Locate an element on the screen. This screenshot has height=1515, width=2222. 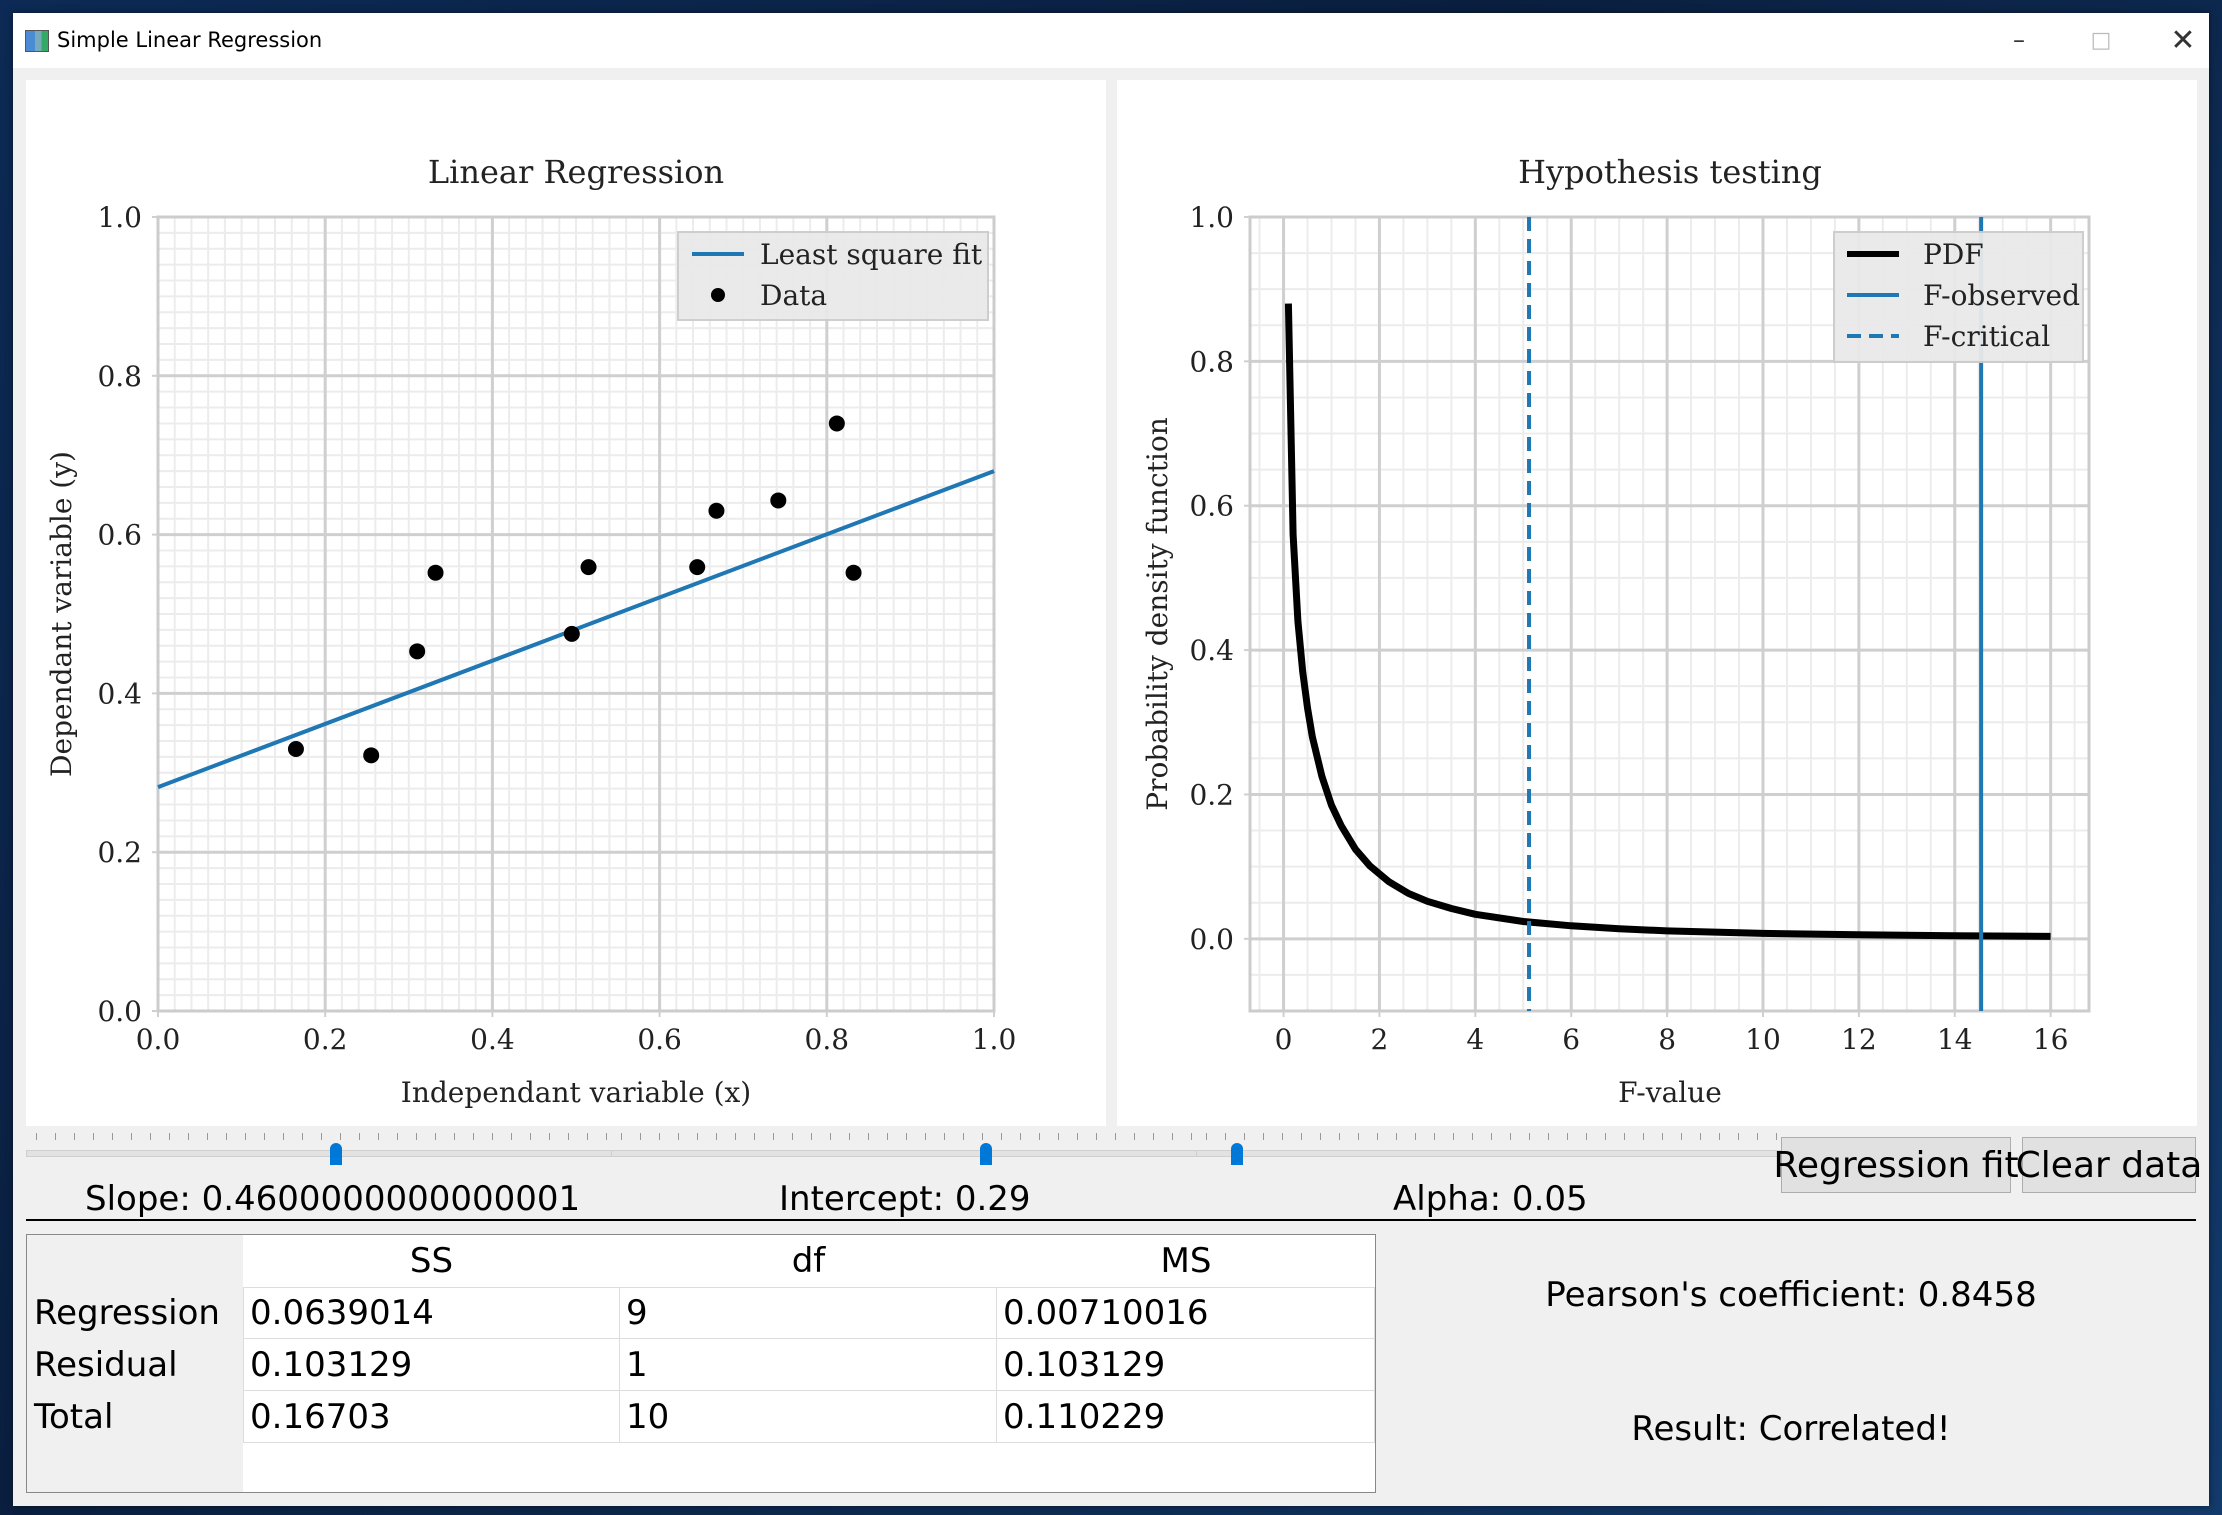
regression-legend: Least square fit Data is located at coordinates (833, 276).